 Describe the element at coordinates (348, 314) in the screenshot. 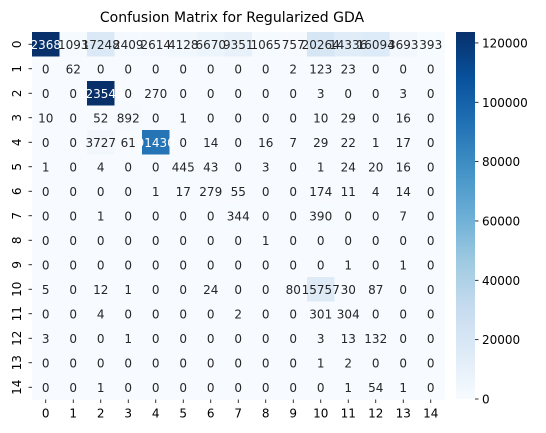

I see `cell-value-label: 304` at that location.